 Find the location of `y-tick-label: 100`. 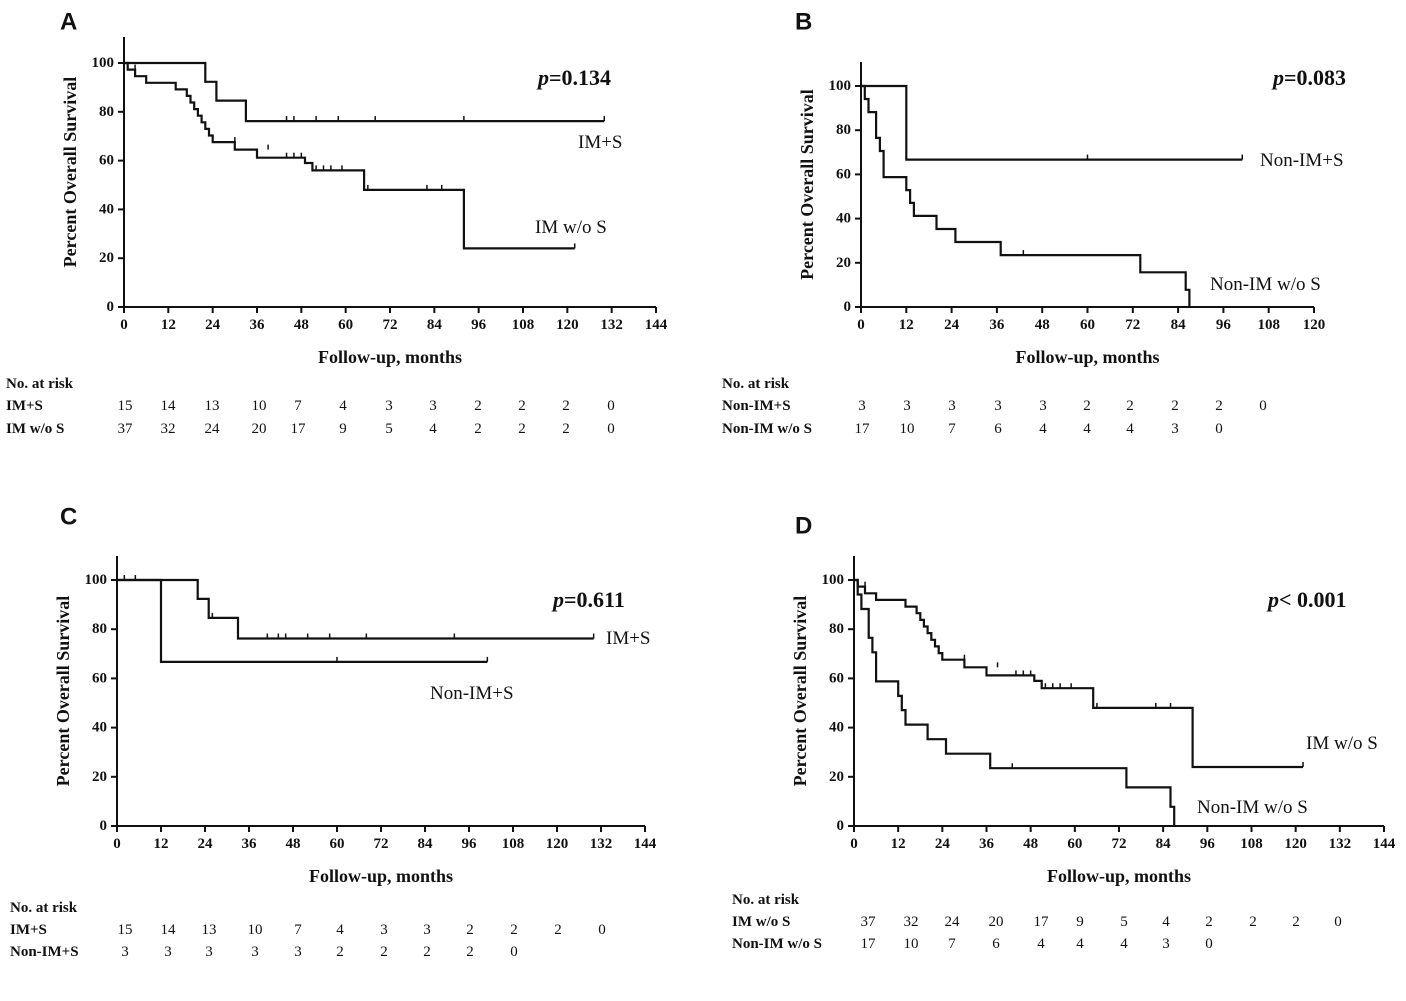

y-tick-label: 100 is located at coordinates (103, 63).